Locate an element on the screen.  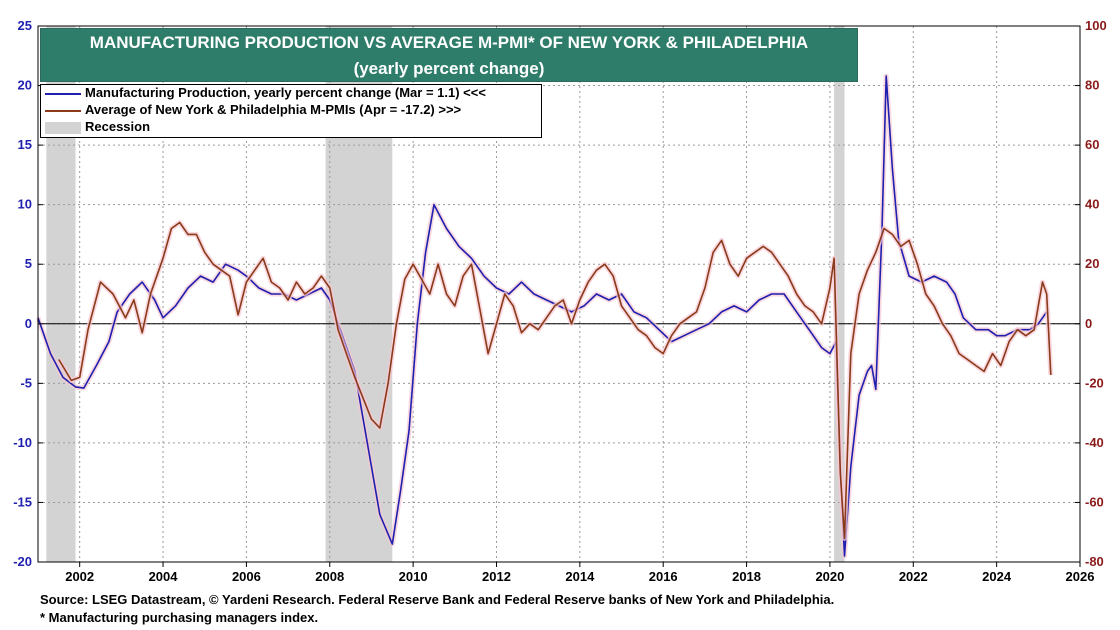
legend-label-recession: Recession is located at coordinates (118, 126).